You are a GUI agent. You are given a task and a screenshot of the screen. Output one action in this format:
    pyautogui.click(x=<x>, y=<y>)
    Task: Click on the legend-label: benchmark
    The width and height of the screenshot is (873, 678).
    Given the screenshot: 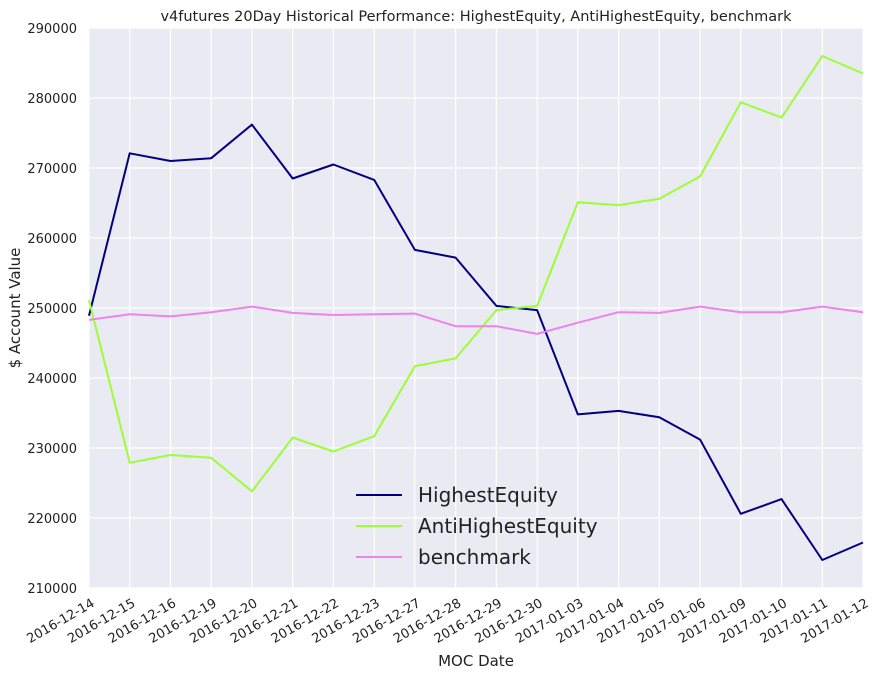 What is the action you would take?
    pyautogui.click(x=474, y=557)
    